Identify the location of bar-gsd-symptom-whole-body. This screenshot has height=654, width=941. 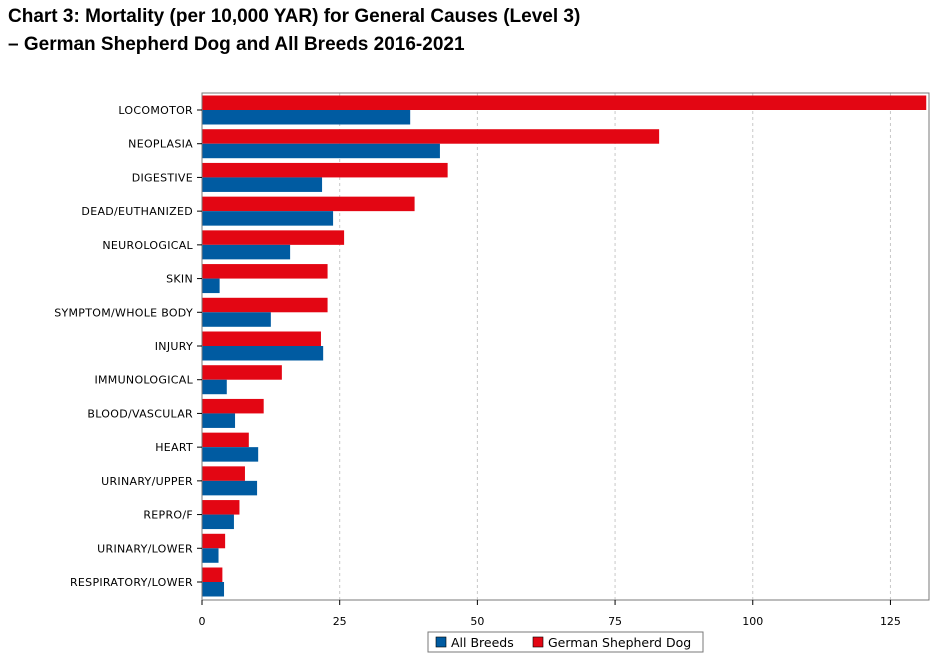
(265, 305).